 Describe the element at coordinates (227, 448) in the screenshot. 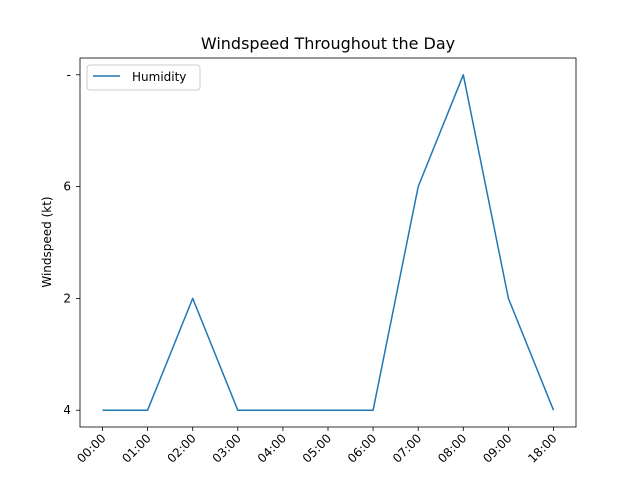

I see `x-tick-label: 03:00` at that location.